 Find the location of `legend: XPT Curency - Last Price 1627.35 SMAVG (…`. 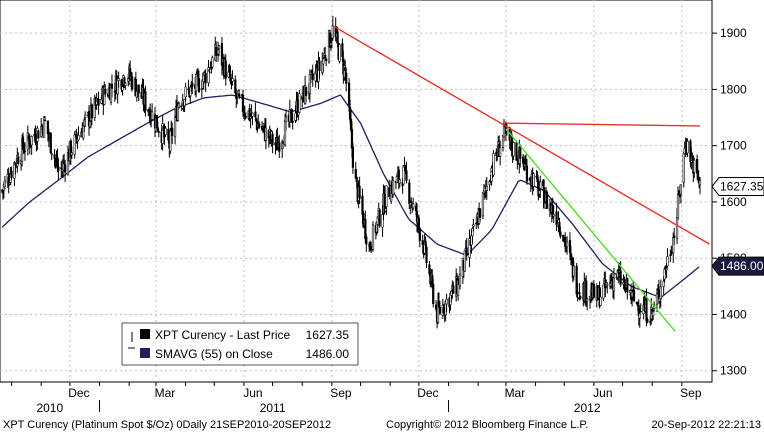

legend: XPT Curency - Last Price 1627.35 SMAVG (… is located at coordinates (240, 344).